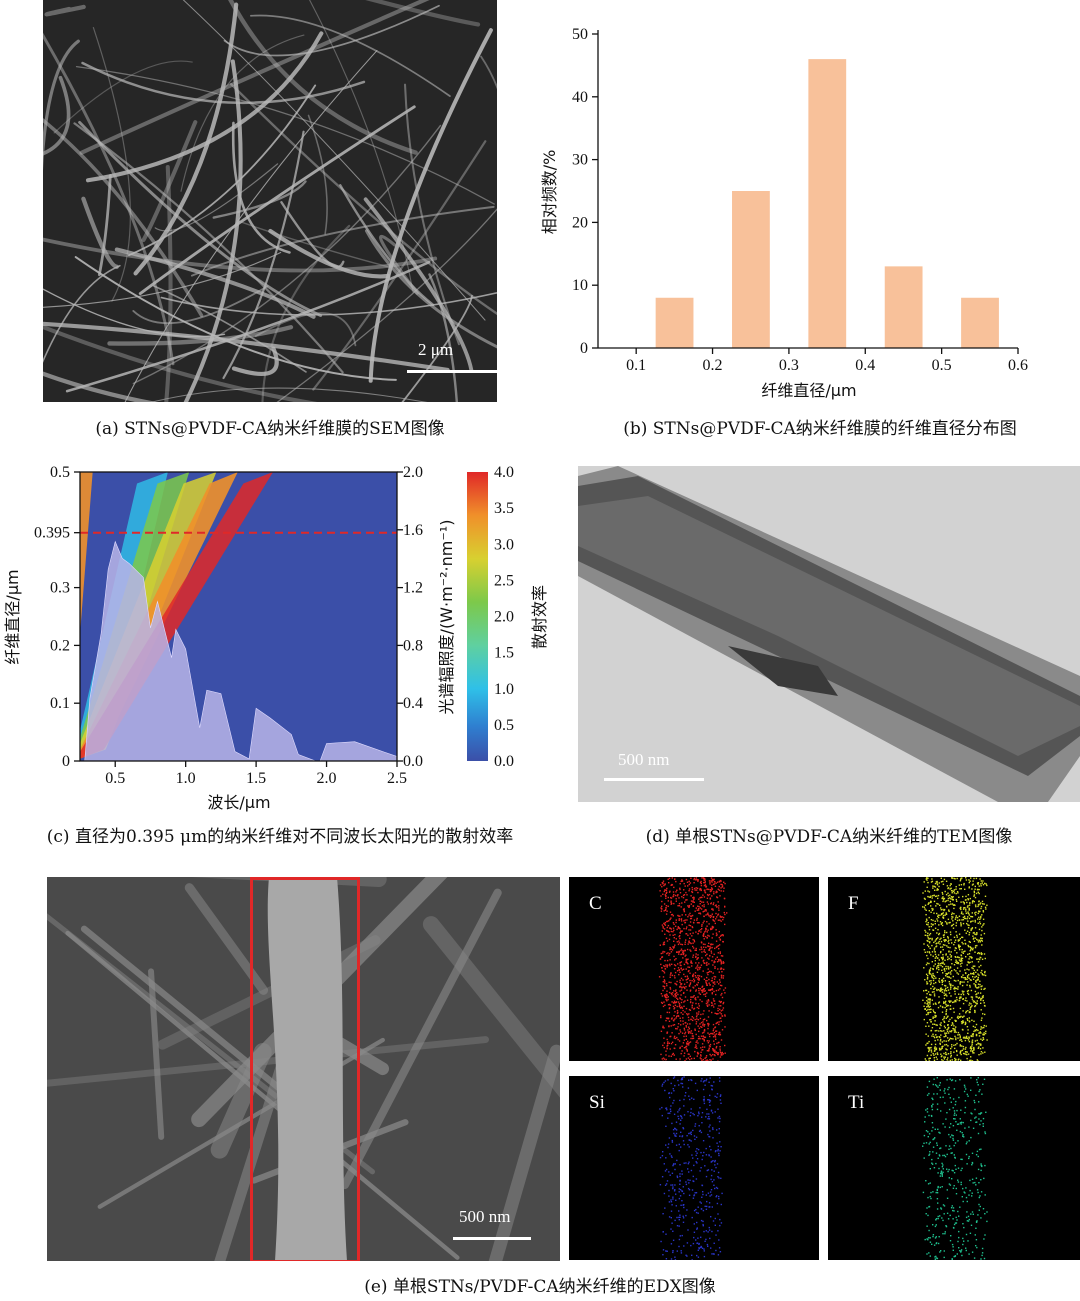 The image size is (1080, 1301). Describe the element at coordinates (597, 1102) in the screenshot. I see `element-label: Si` at that location.